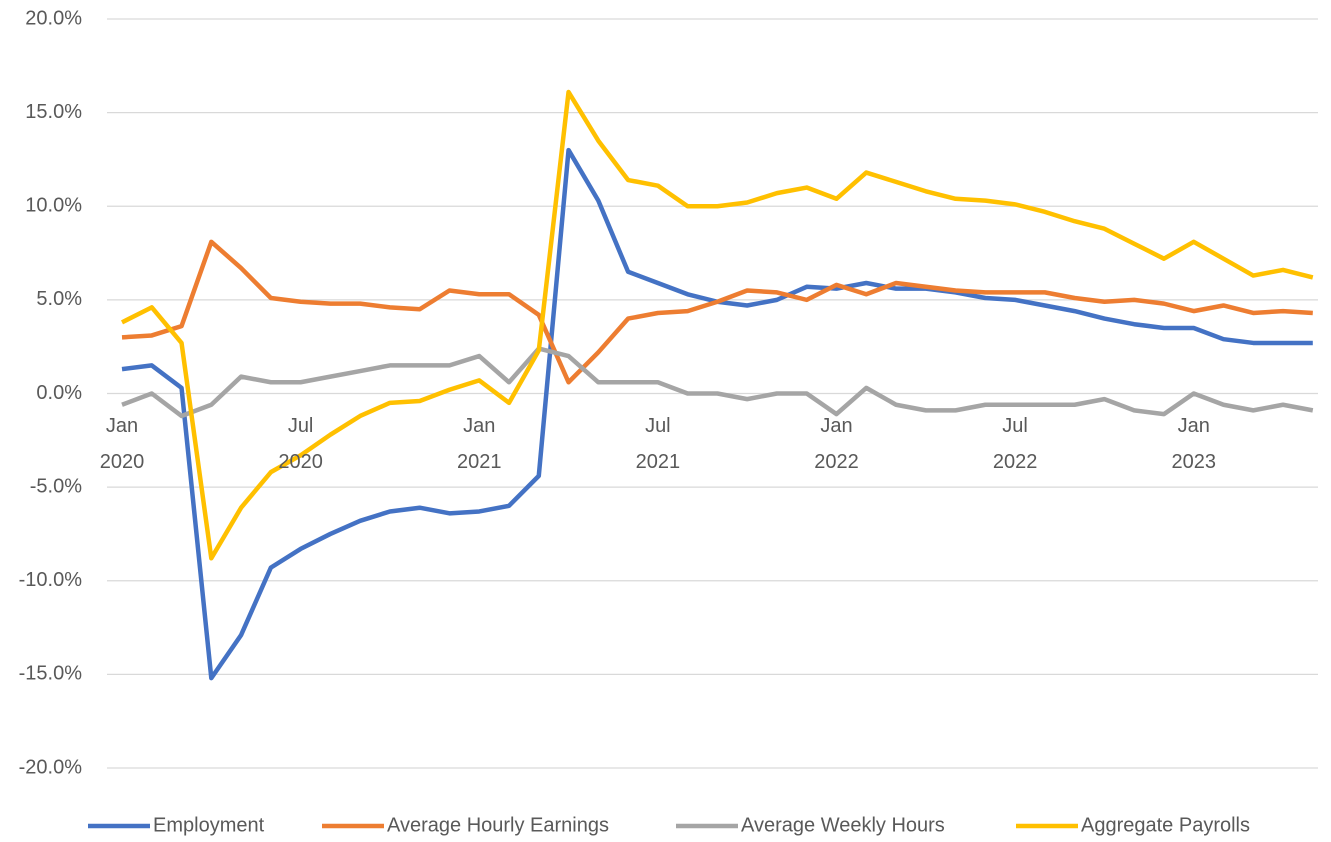 This screenshot has height=842, width=1331. What do you see at coordinates (122, 444) in the screenshot?
I see `x-tick-label: Jan 2020` at bounding box center [122, 444].